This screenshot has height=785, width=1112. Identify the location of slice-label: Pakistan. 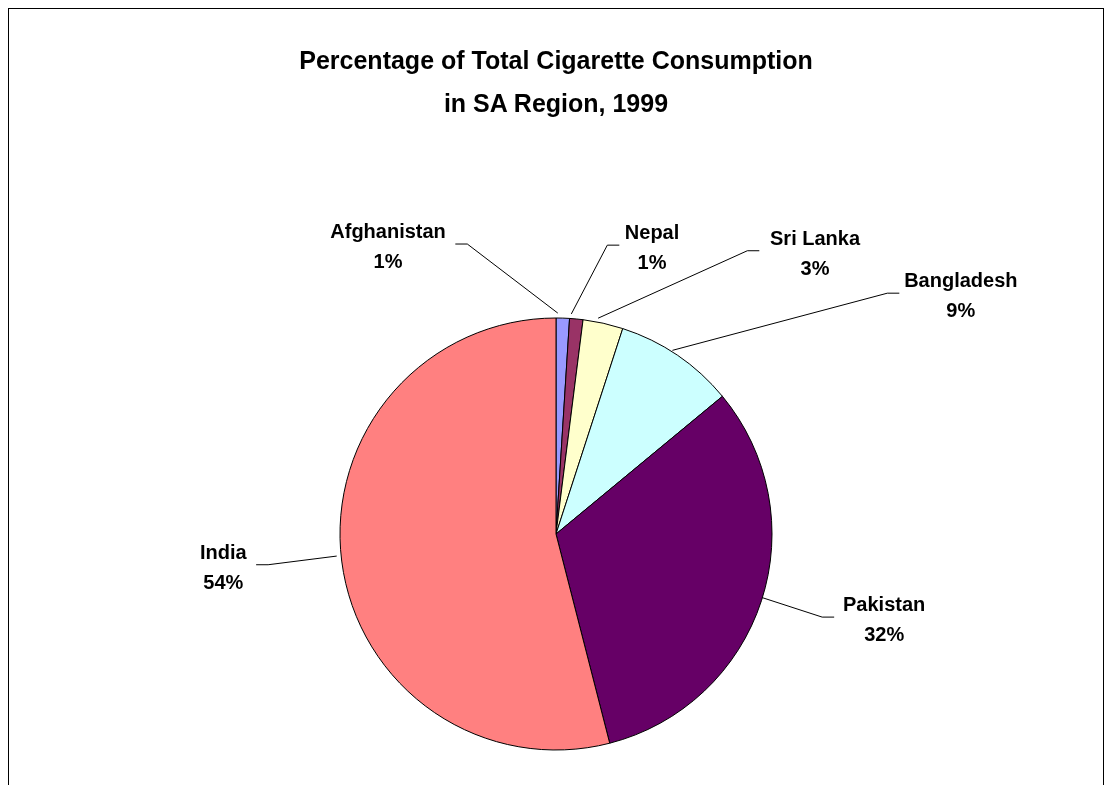
(884, 604).